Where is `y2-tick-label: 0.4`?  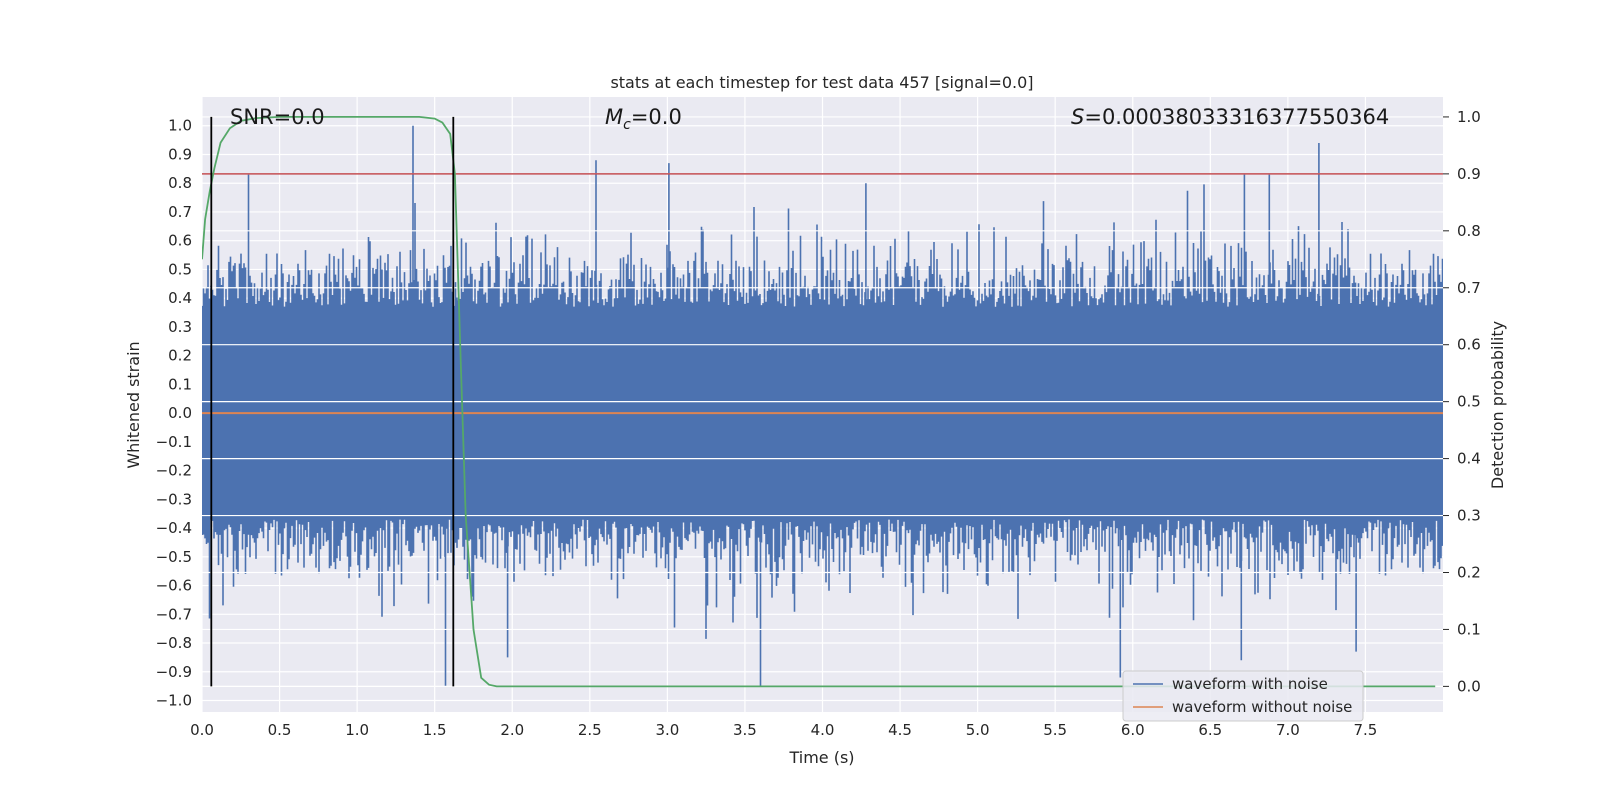 y2-tick-label: 0.4 is located at coordinates (1469, 459).